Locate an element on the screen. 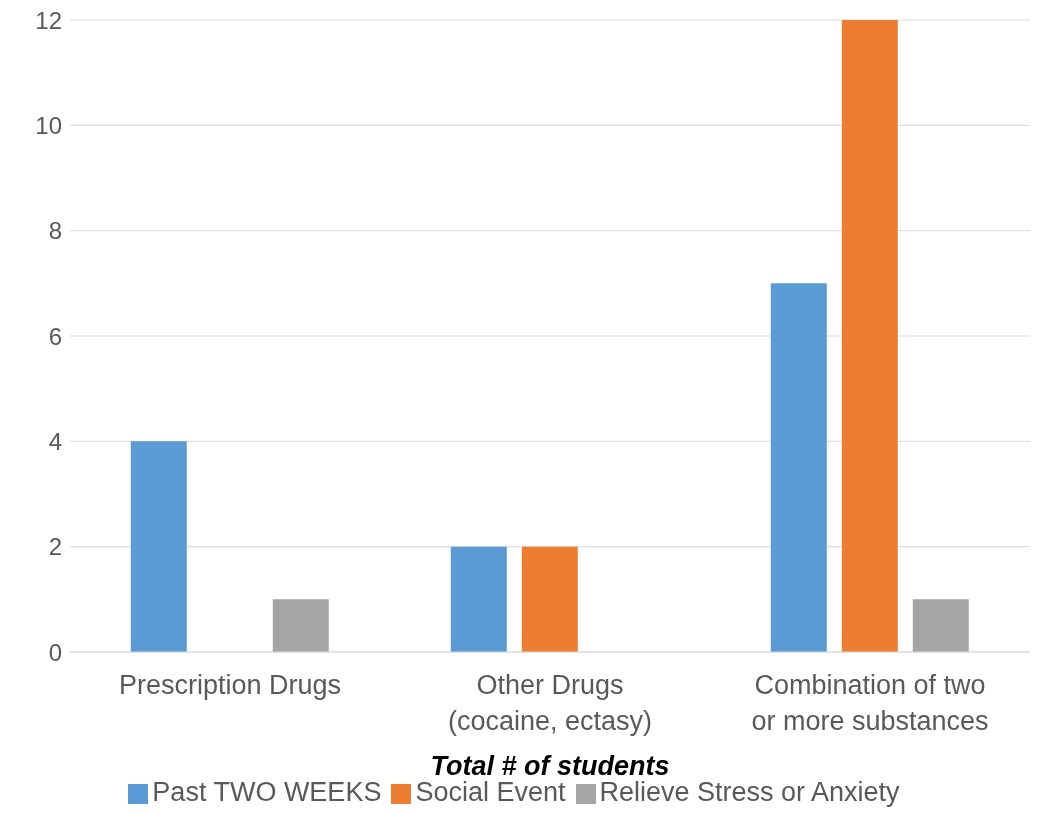 This screenshot has height=814, width=1050. y-tick-label: 4 is located at coordinates (55, 441).